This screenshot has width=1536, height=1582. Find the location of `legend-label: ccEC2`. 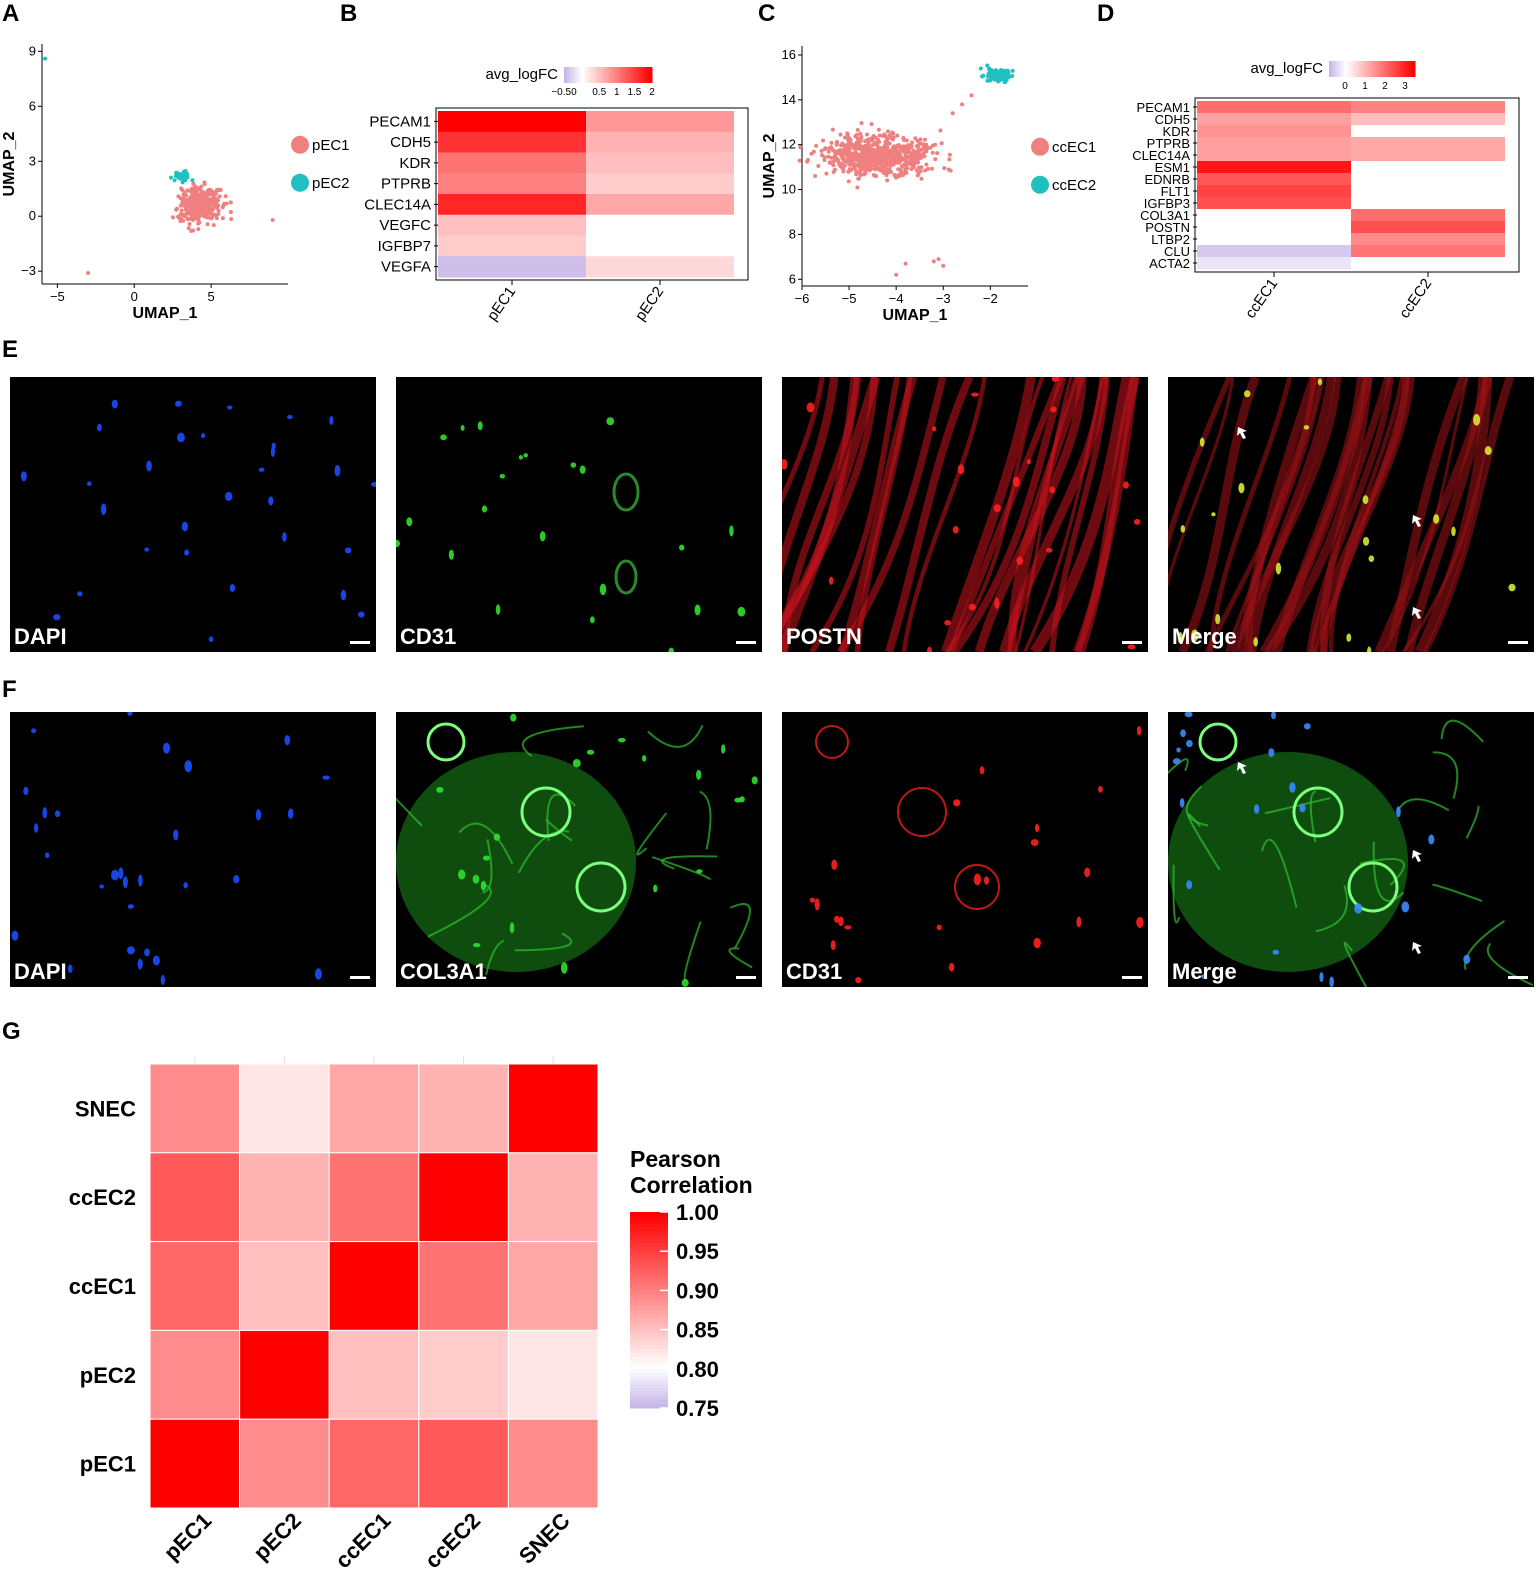

legend-label: ccEC2 is located at coordinates (1074, 185).